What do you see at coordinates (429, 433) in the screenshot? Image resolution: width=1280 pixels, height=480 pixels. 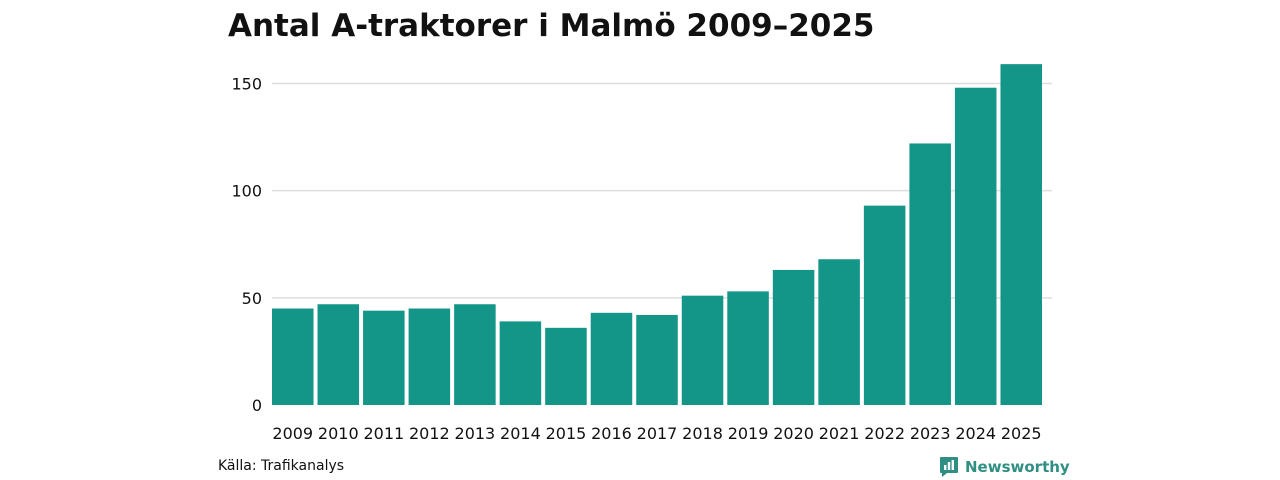 I see `x-tick-label: 2012` at bounding box center [429, 433].